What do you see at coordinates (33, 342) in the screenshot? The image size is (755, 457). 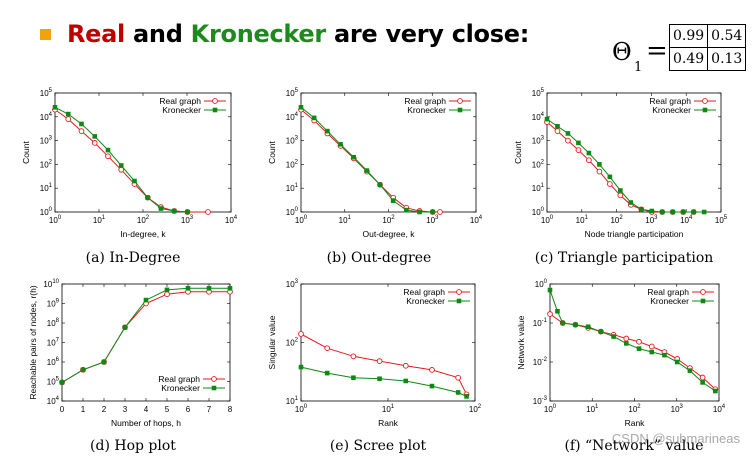 I see `y-axis-label: Reachable pairs of nodes, r(h)` at bounding box center [33, 342].